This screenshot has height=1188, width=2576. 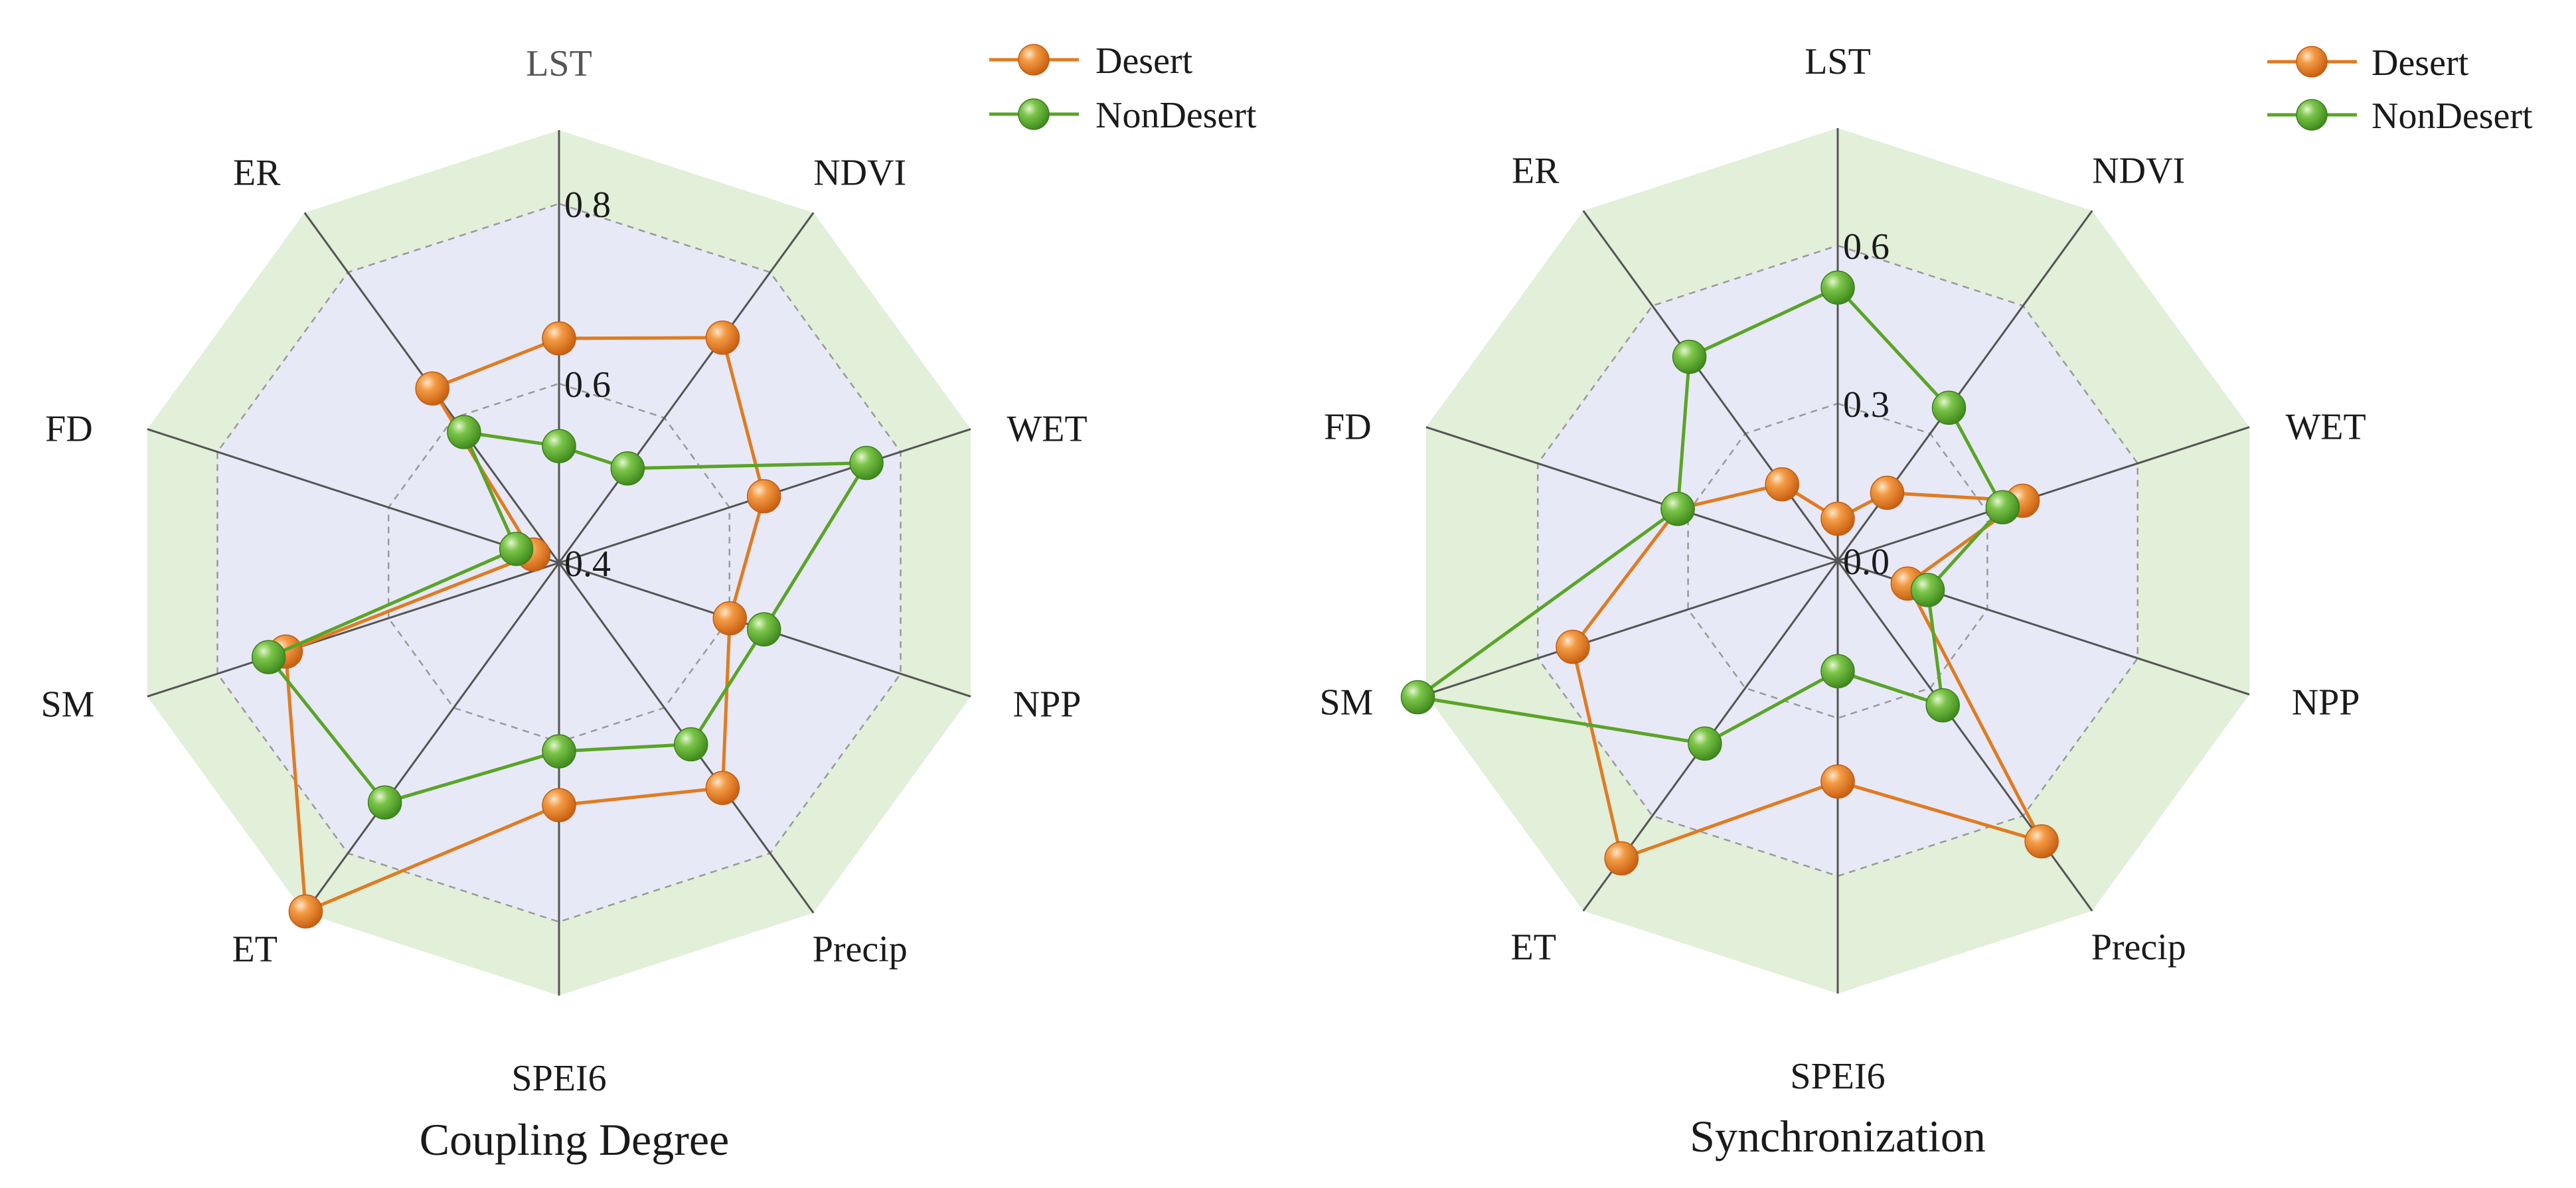 I want to click on tick-label: 0.3, so click(x=1866, y=404).